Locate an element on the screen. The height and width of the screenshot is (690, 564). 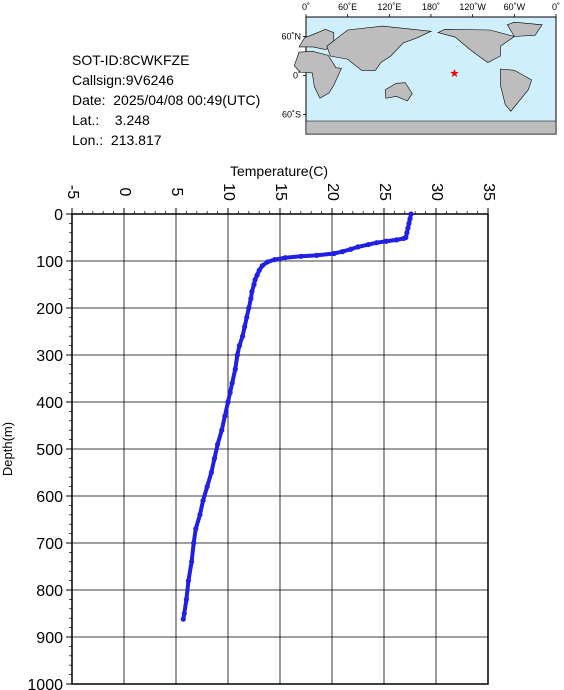
y-tick-label: 0 is located at coordinates (58, 215).